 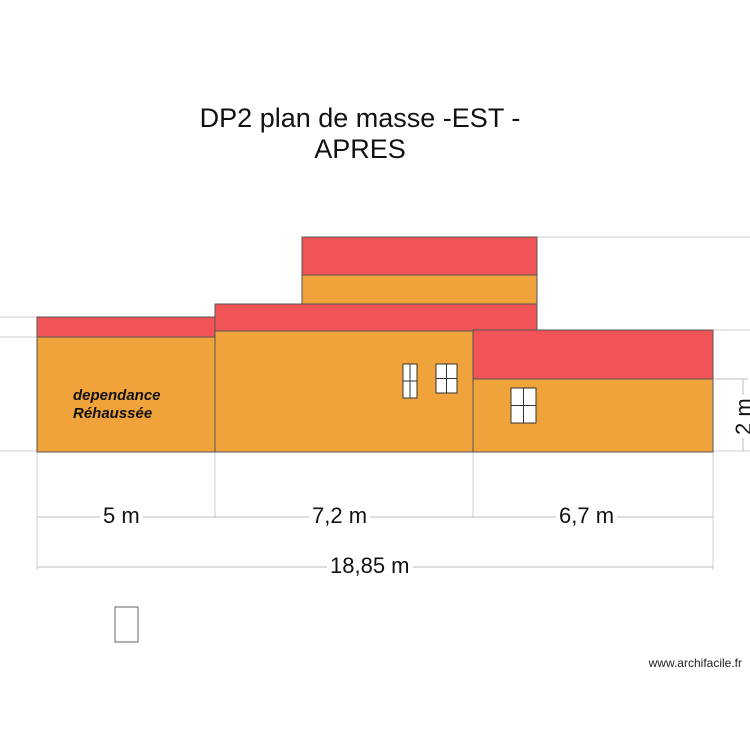 I want to click on upper-wall, so click(x=419, y=289).